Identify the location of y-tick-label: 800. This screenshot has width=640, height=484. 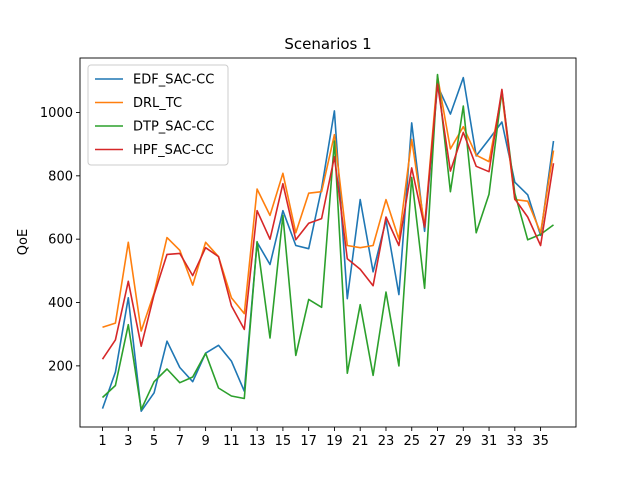
(60, 176).